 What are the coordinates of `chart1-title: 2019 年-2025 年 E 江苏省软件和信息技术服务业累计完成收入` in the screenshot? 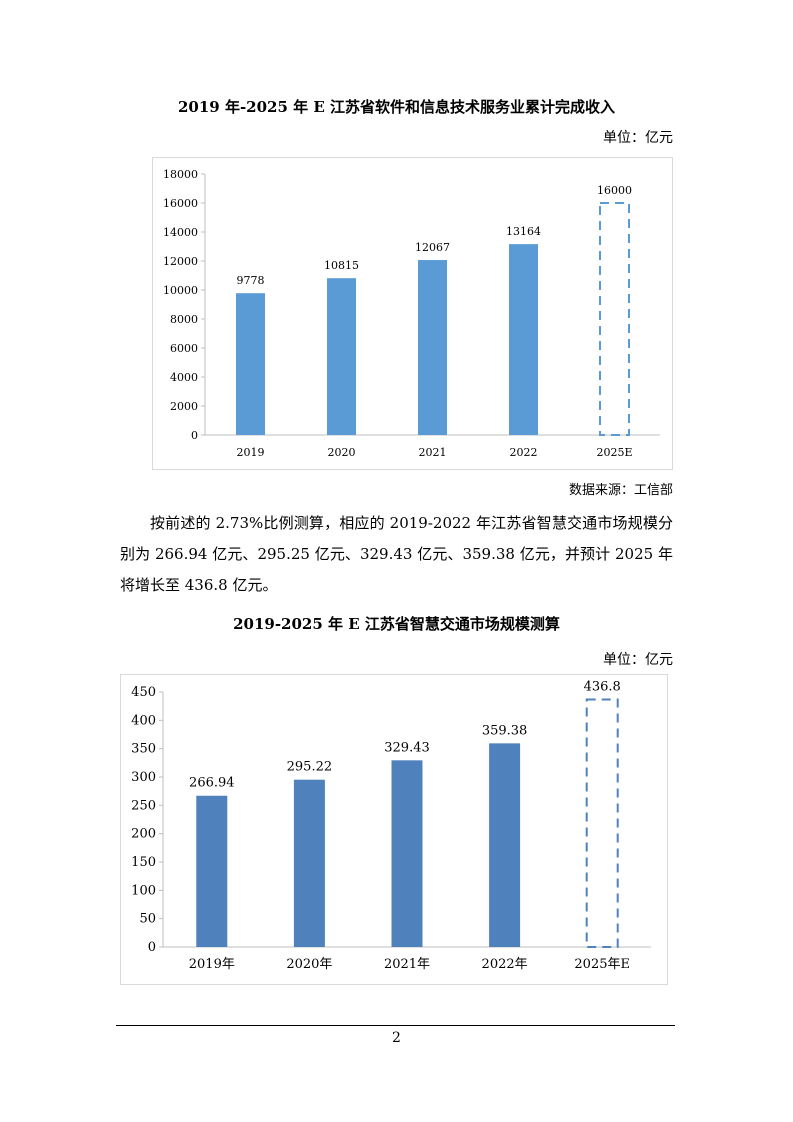 It's located at (396, 107).